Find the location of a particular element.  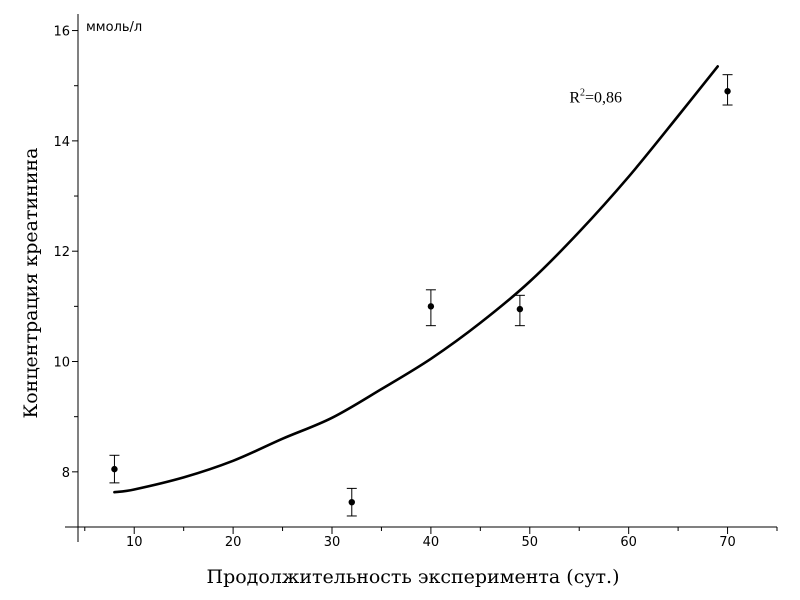

x-tick-label: 40 is located at coordinates (431, 542).